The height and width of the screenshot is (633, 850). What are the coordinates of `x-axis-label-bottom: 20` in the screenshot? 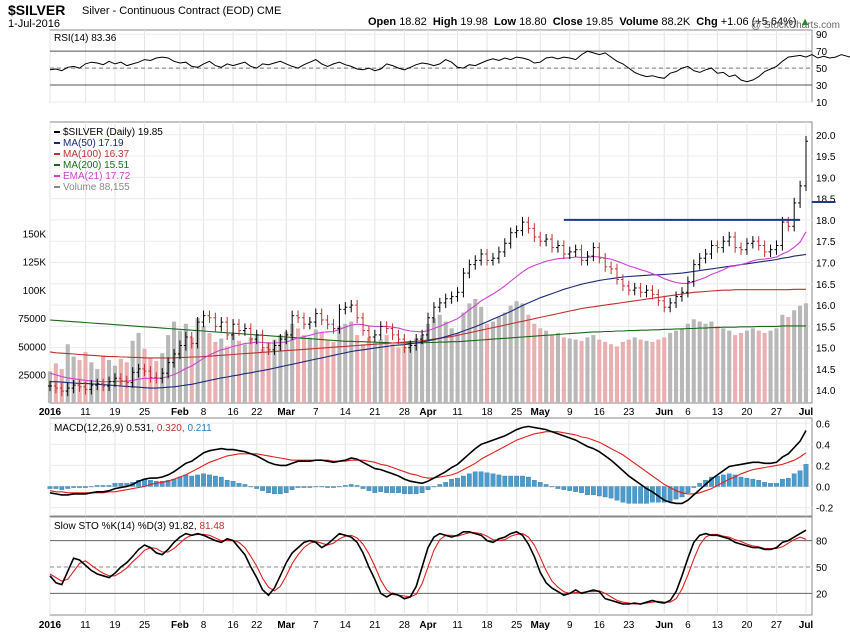 It's located at (747, 625).